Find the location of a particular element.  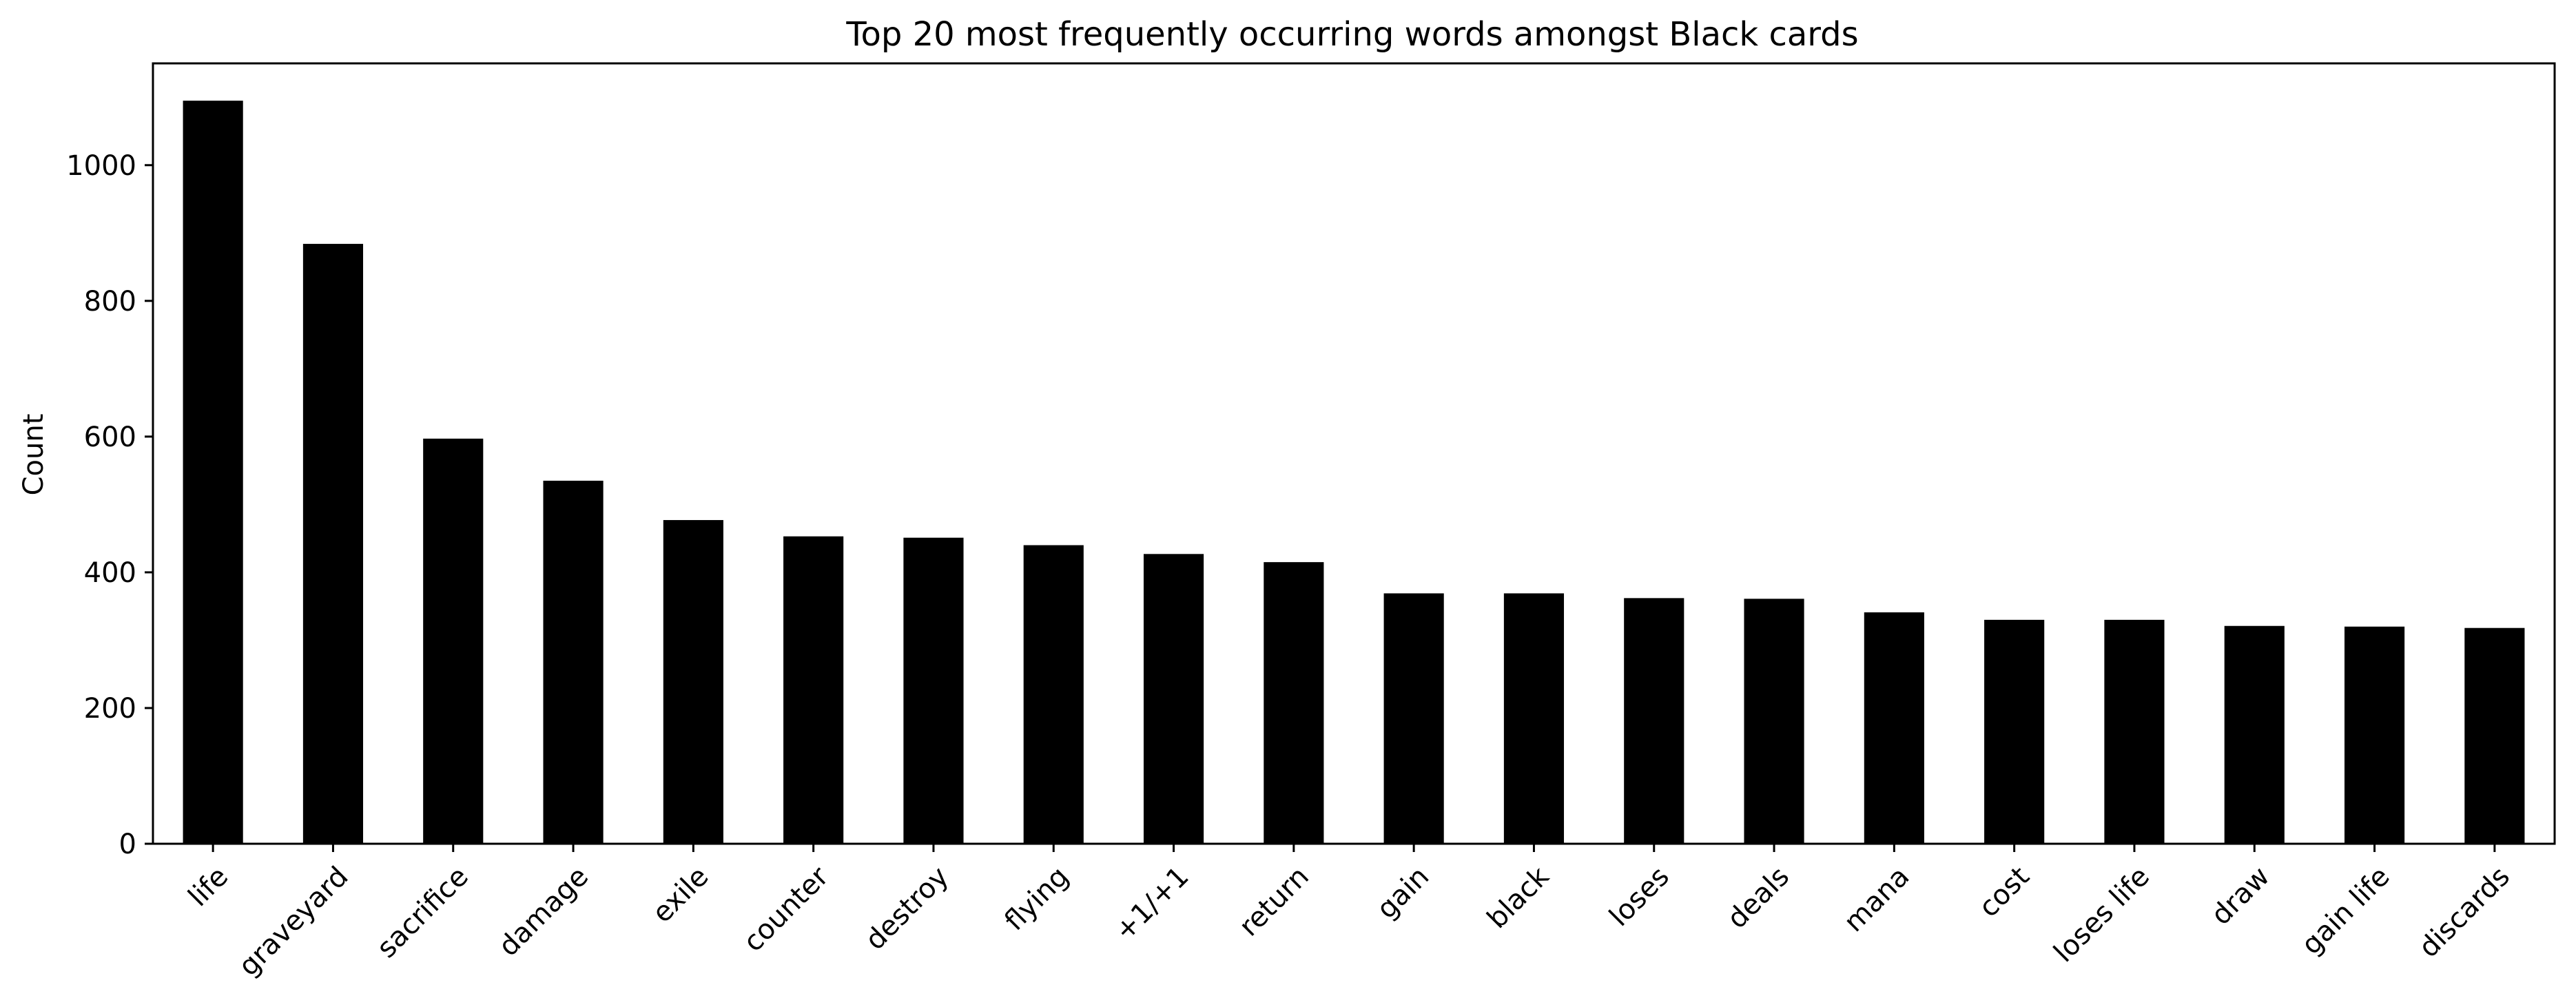

x-tick-label: deals is located at coordinates (1758, 898).